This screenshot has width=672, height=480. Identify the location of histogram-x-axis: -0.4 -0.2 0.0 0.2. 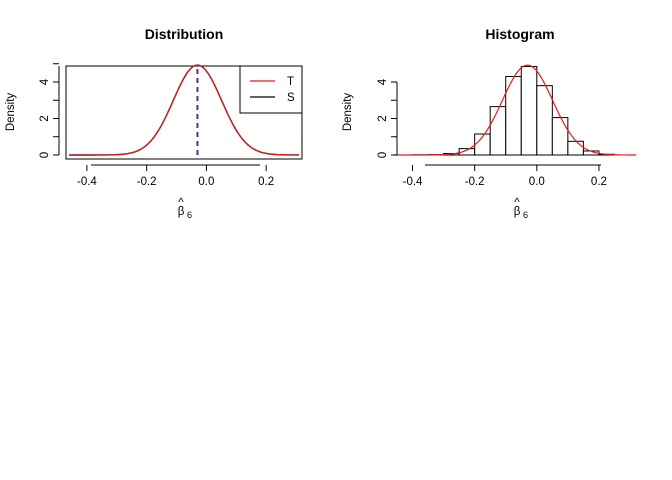
(505, 176).